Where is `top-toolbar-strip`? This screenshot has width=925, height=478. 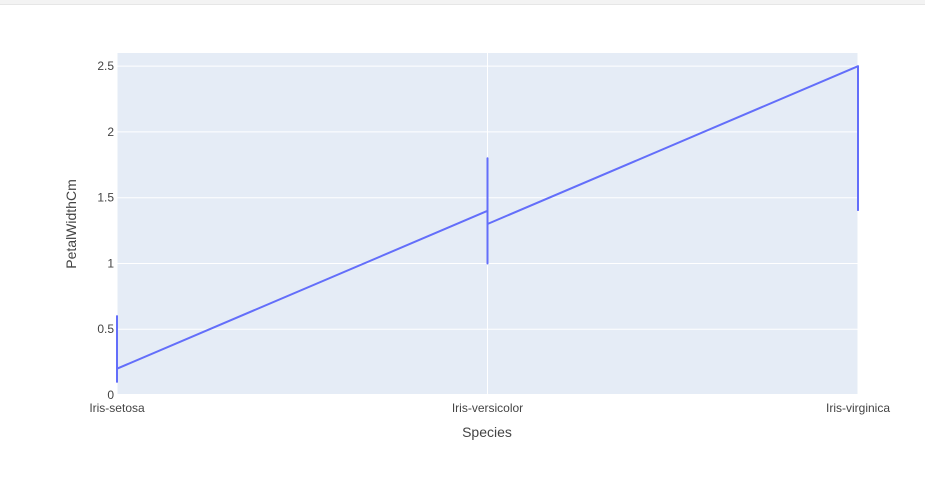
top-toolbar-strip is located at coordinates (462, 2).